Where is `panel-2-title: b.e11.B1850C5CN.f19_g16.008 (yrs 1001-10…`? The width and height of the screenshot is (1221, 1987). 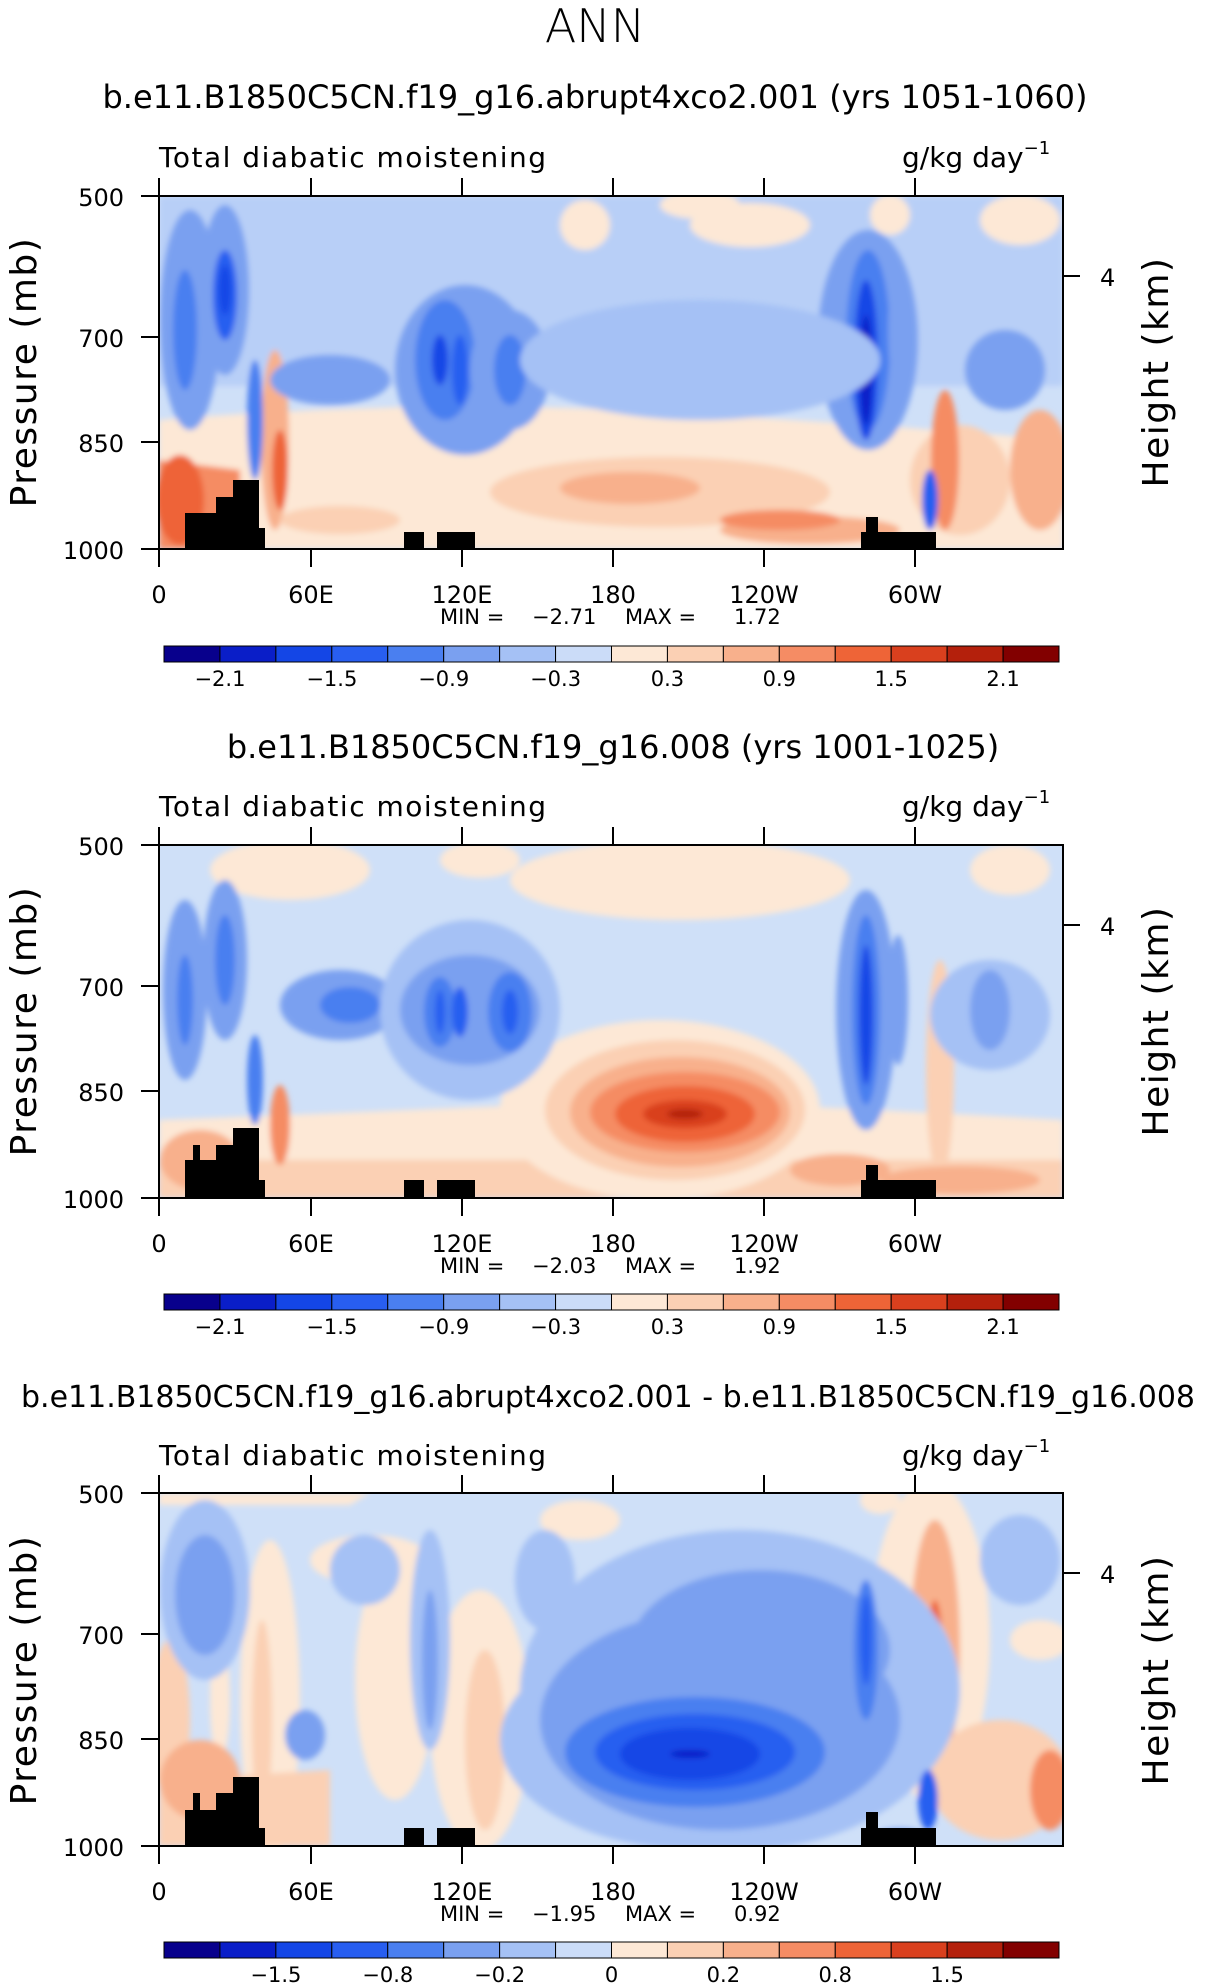
panel-2-title: b.e11.B1850C5CN.f19_g16.008 (yrs 1001-10… is located at coordinates (613, 747).